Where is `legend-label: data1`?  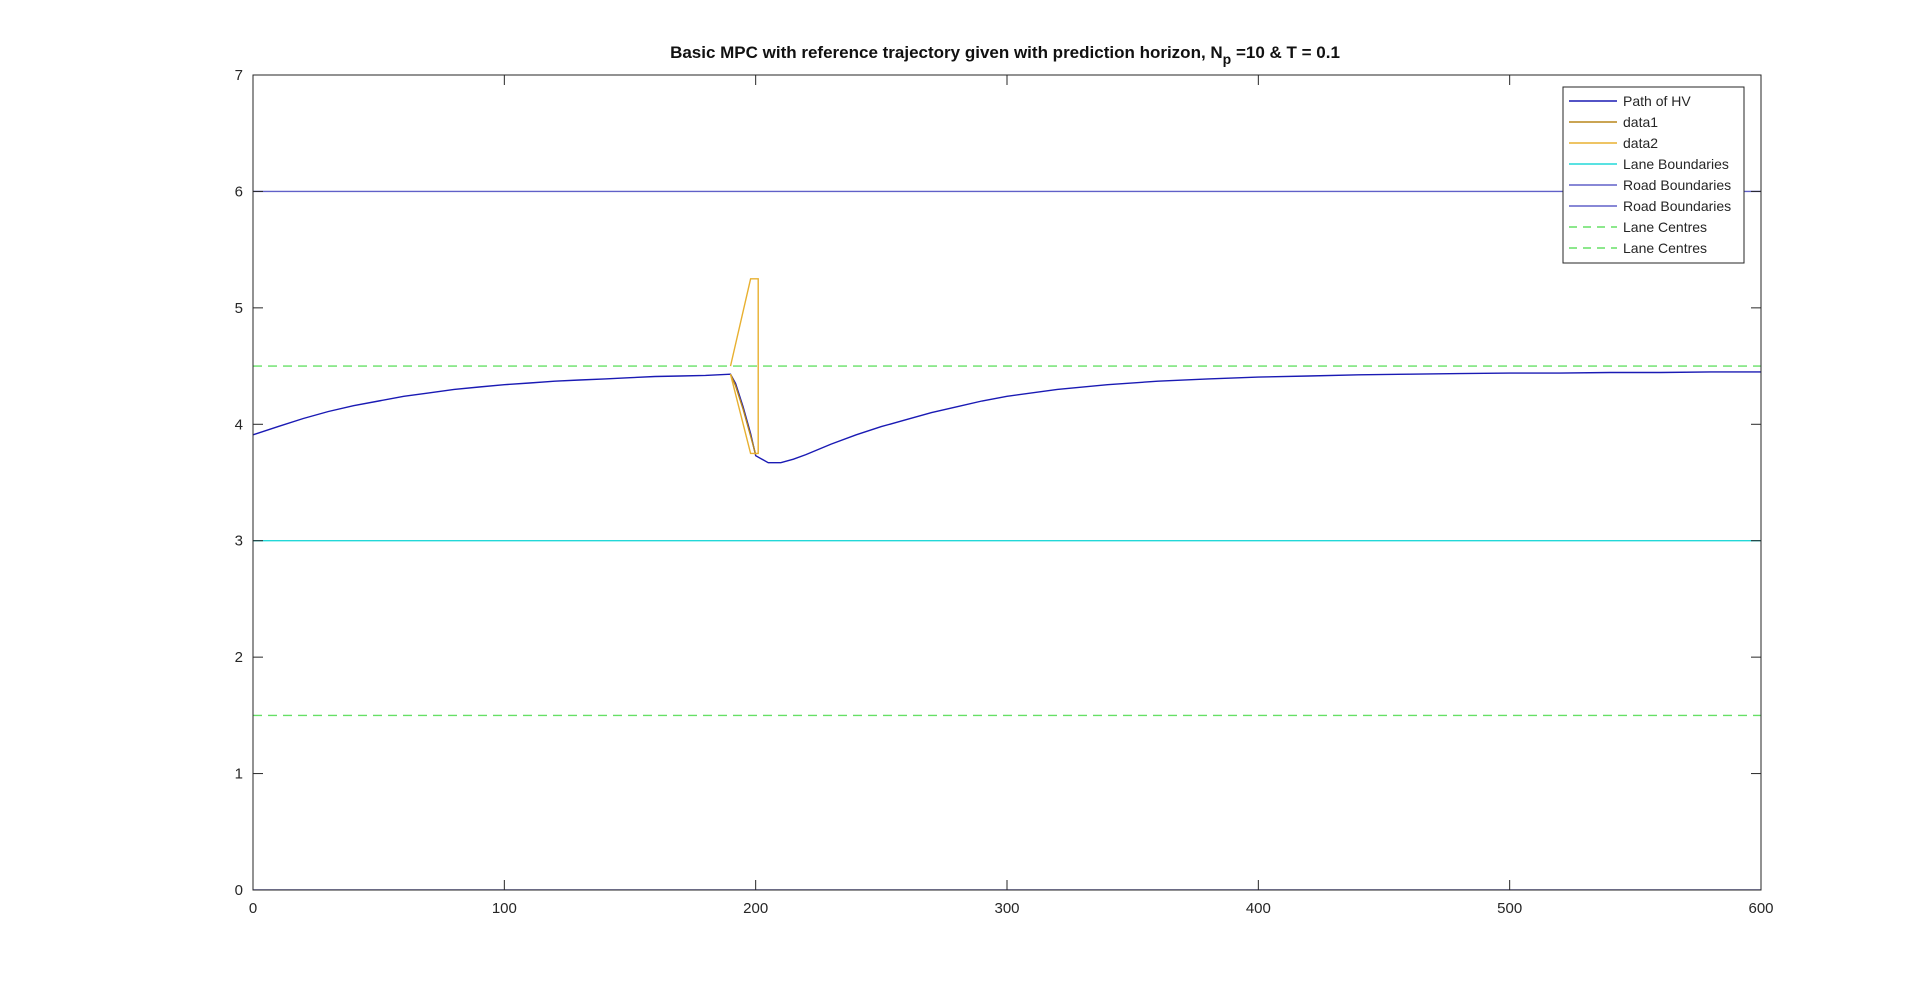
legend-label: data1 is located at coordinates (1640, 122).